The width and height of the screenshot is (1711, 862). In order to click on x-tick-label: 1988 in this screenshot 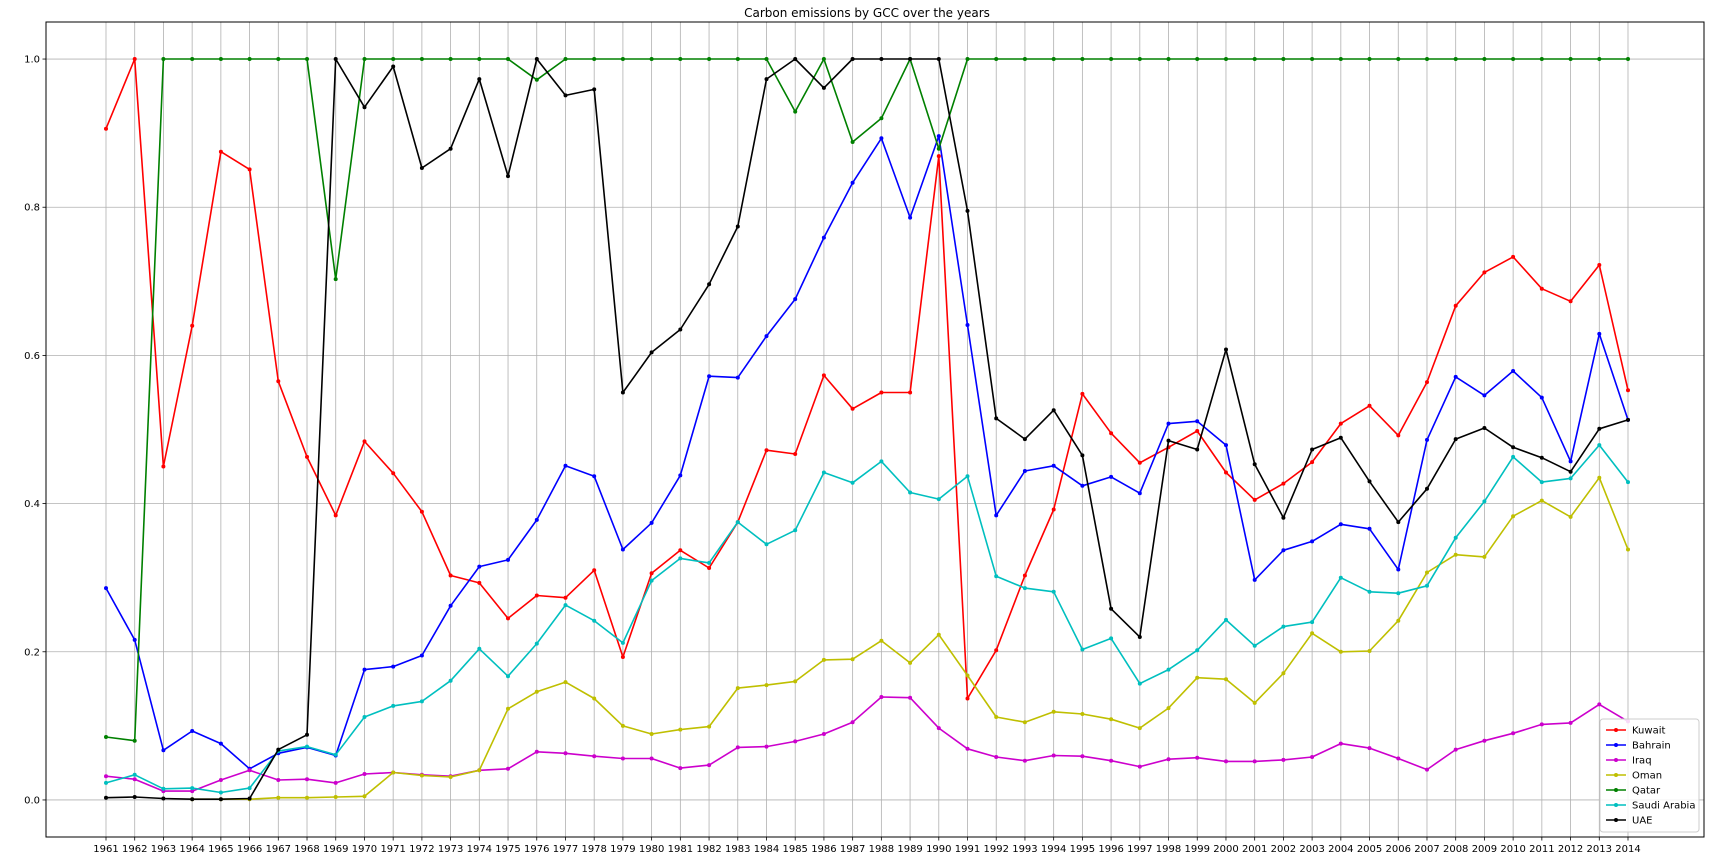, I will do `click(881, 849)`.